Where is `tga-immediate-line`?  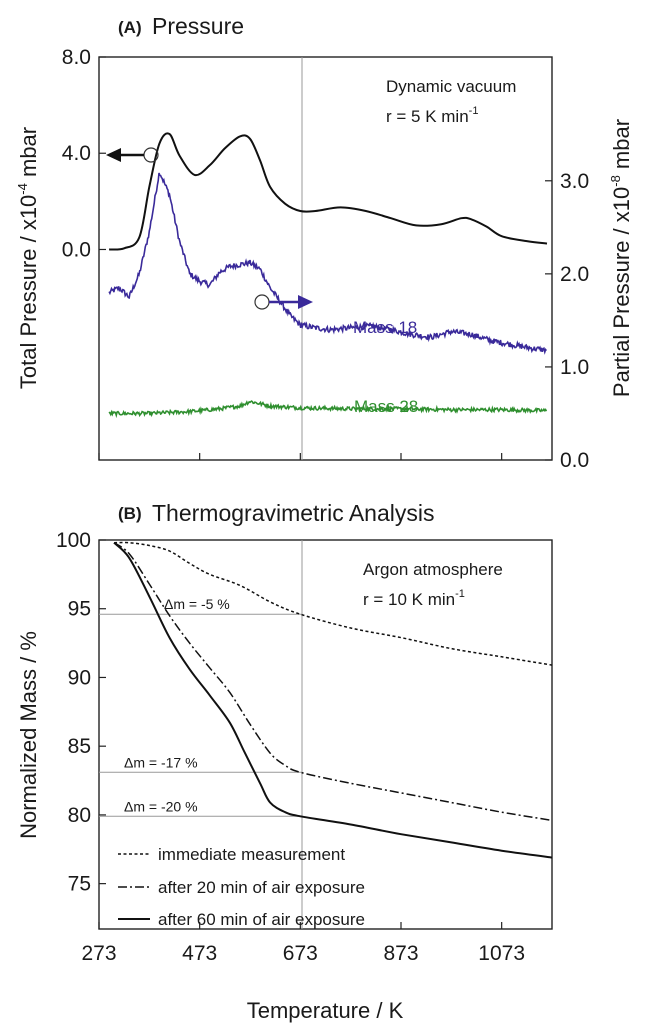 tga-immediate-line is located at coordinates (333, 603).